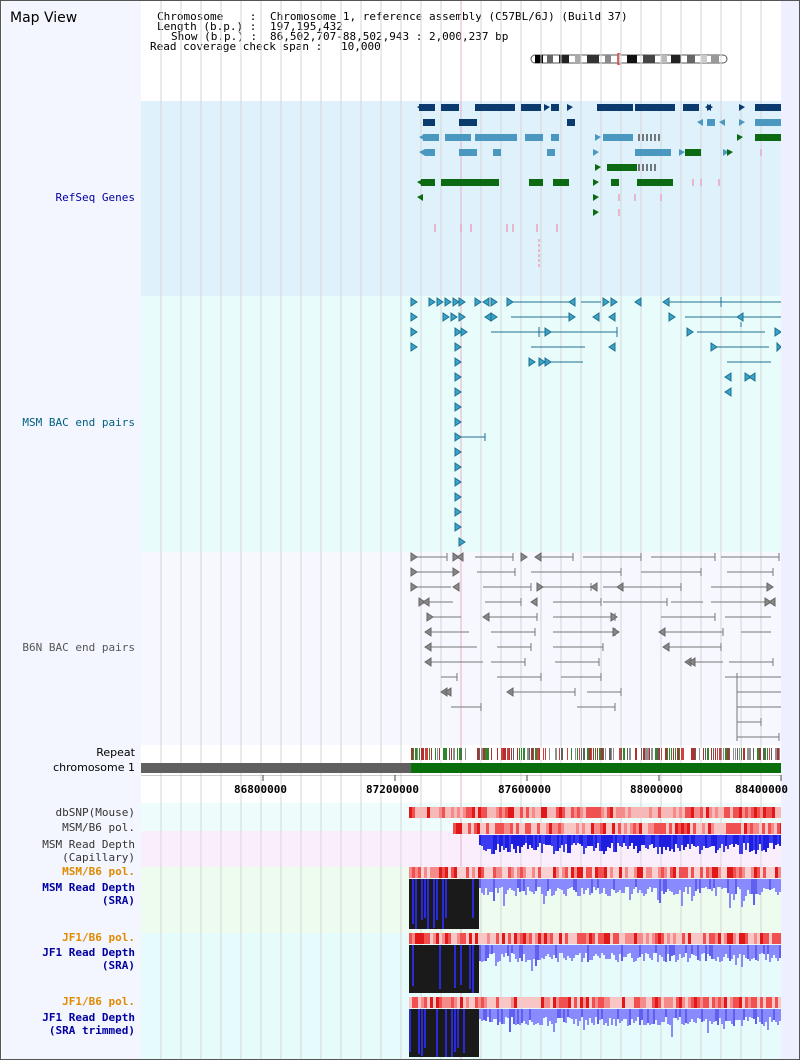  I want to click on track-label-repeat: Repeat, so click(115, 752).